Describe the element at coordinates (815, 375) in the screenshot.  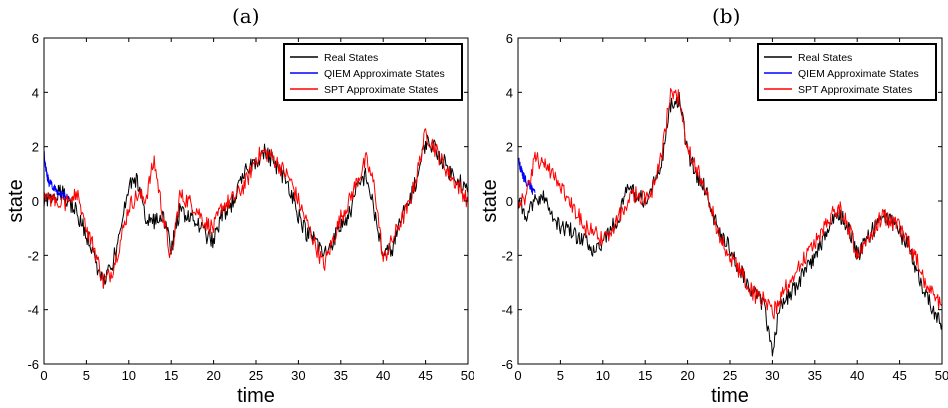
I see `x-tick-label-b-7: 35` at that location.